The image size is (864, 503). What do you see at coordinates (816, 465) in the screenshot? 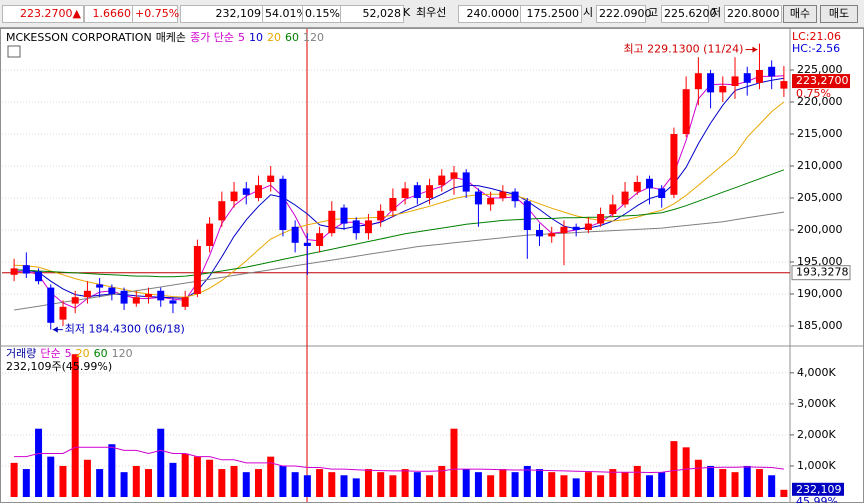
I see `y-tick-label: 1,000K` at bounding box center [816, 465].